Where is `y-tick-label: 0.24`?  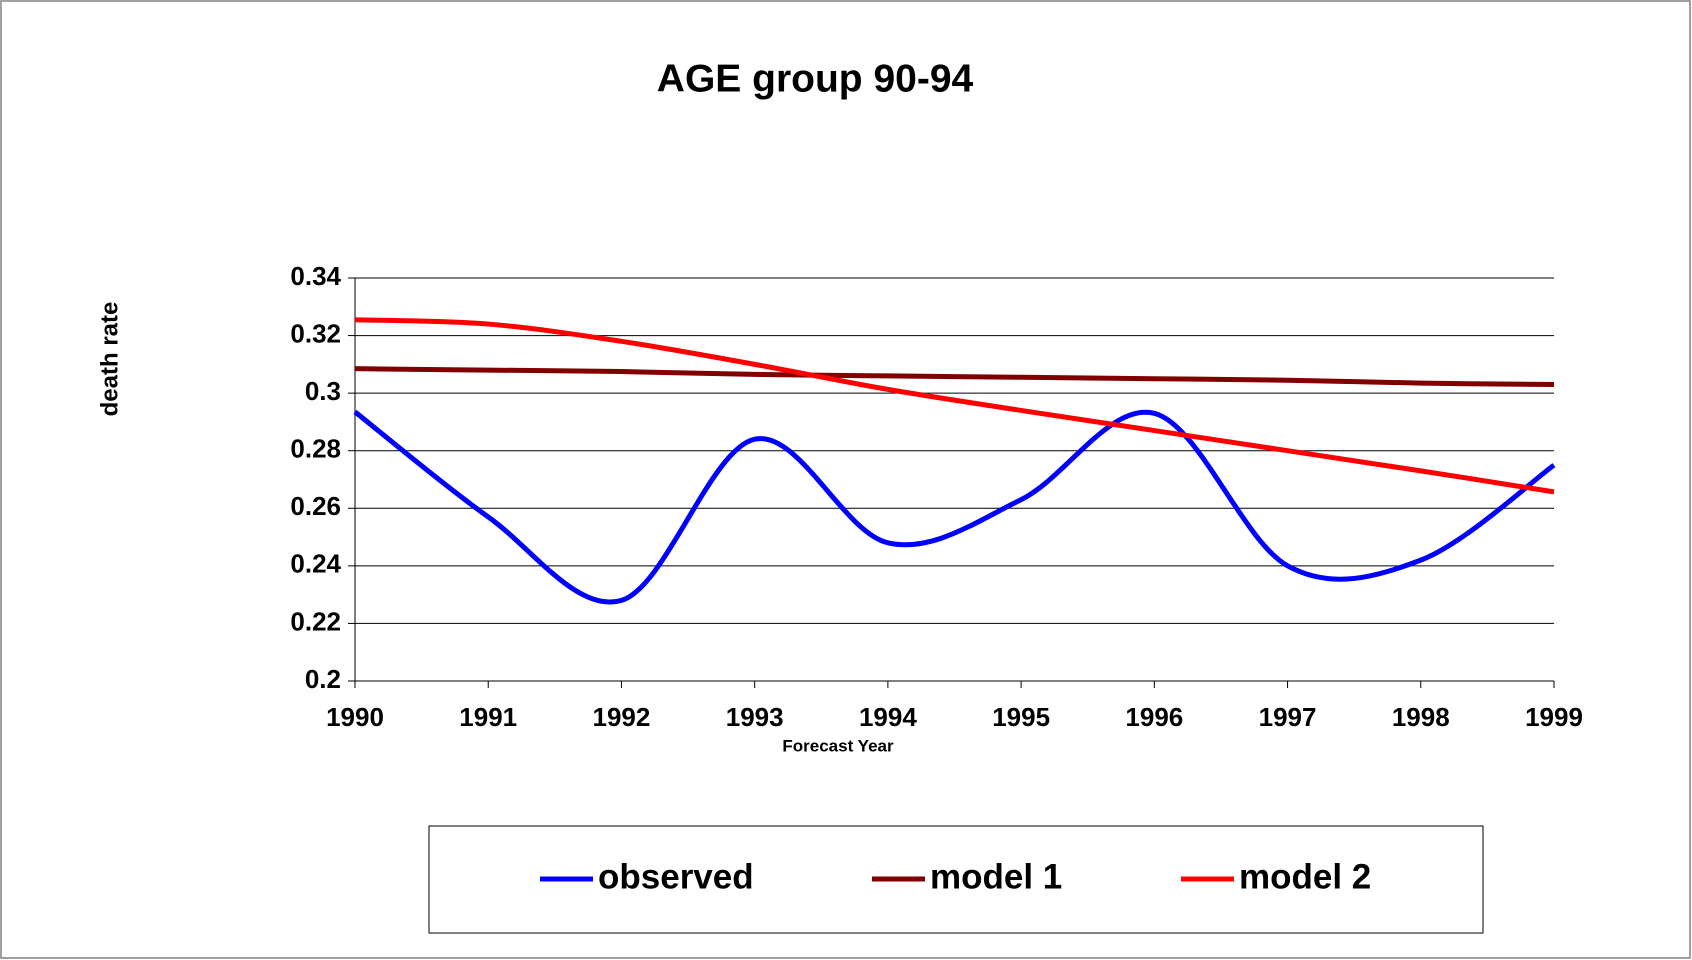 y-tick-label: 0.24 is located at coordinates (315, 564).